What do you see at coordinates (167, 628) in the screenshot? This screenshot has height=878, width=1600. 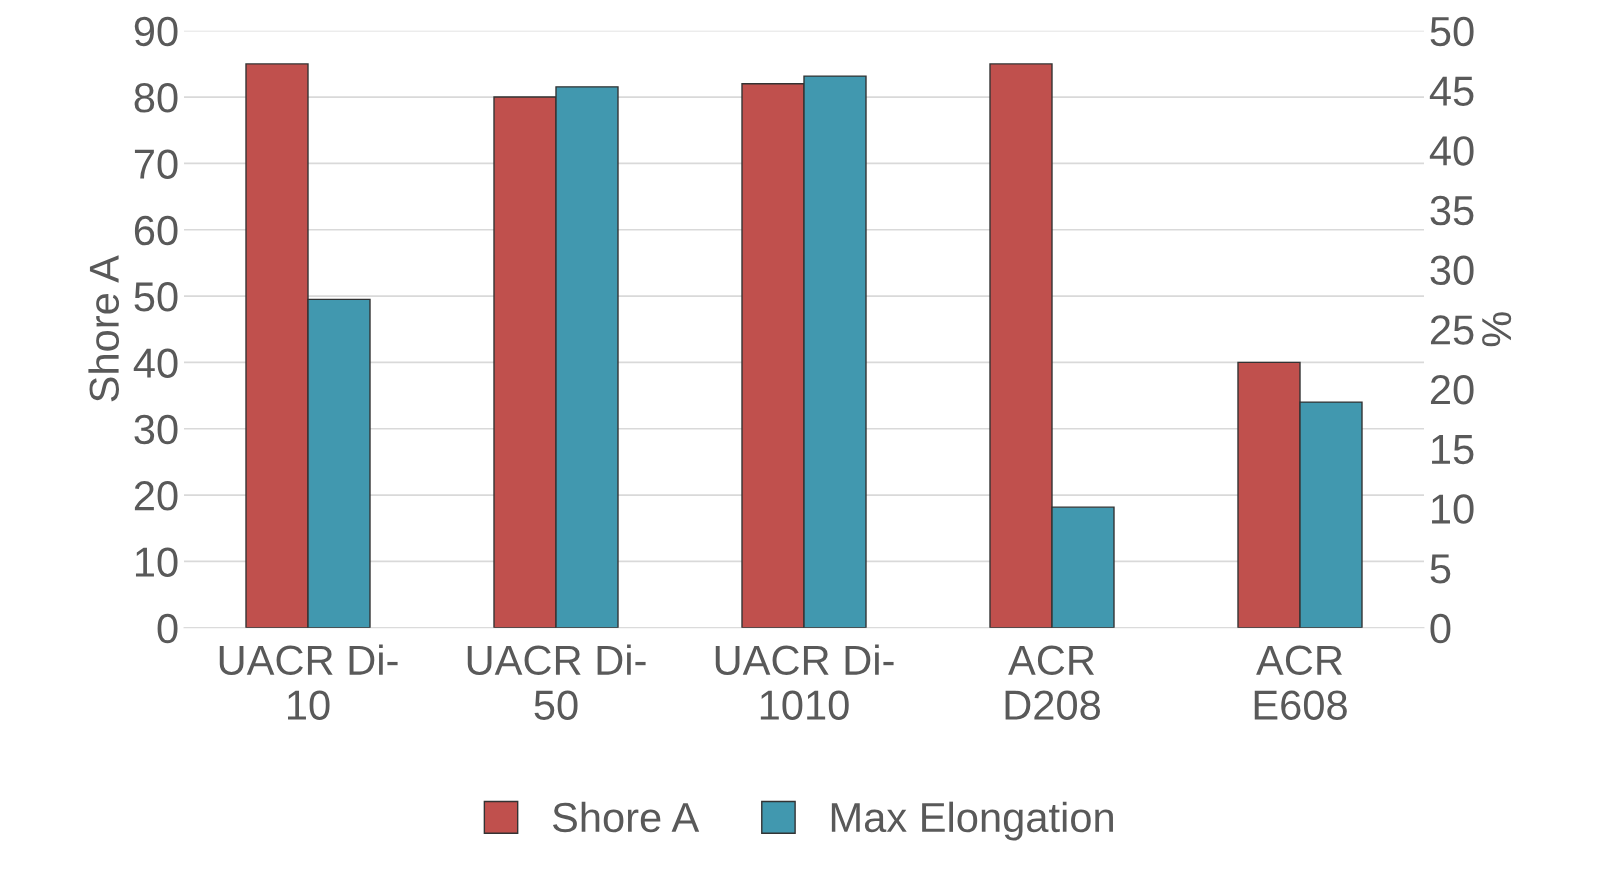 I see `y-tick-label: 0` at bounding box center [167, 628].